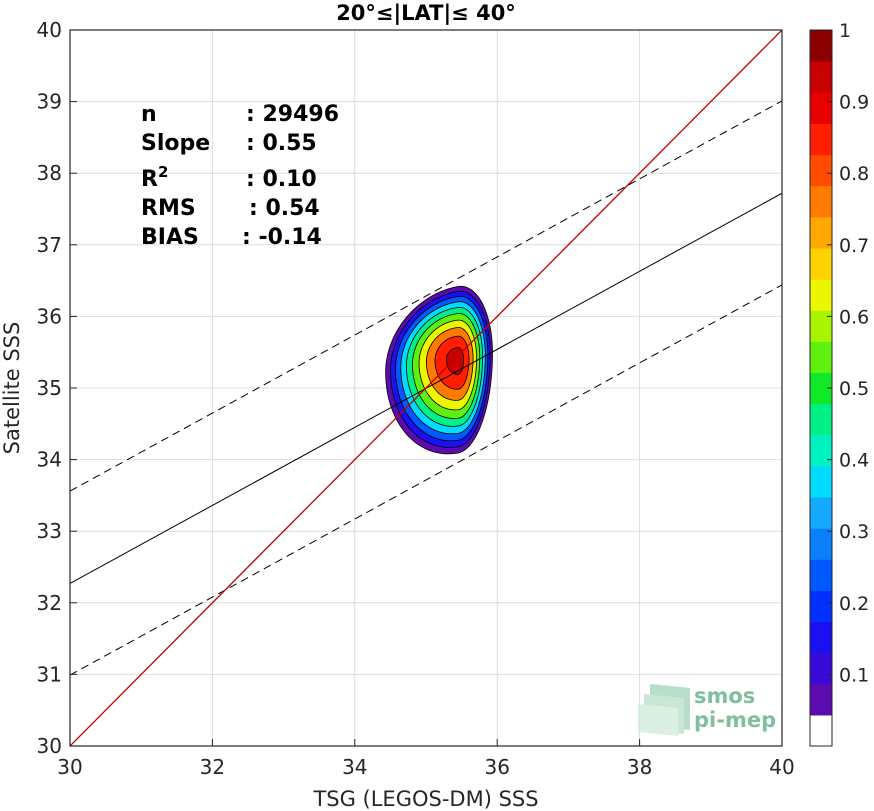 The height and width of the screenshot is (811, 874). What do you see at coordinates (281, 143) in the screenshot?
I see `stat-value: : 0.55` at bounding box center [281, 143].